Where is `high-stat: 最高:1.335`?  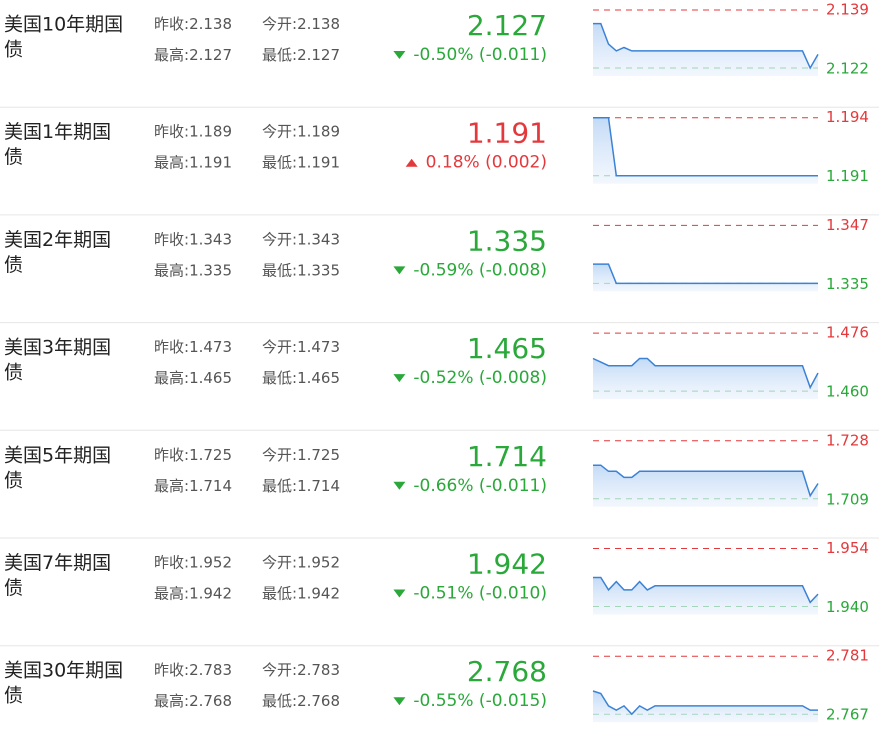 high-stat: 最高:1.335 is located at coordinates (193, 270).